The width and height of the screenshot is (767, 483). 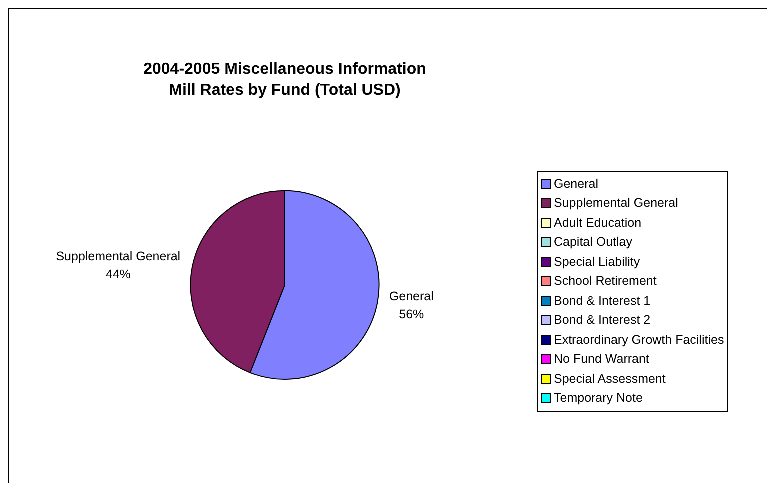 I want to click on data-label: 44%, so click(x=118, y=275).